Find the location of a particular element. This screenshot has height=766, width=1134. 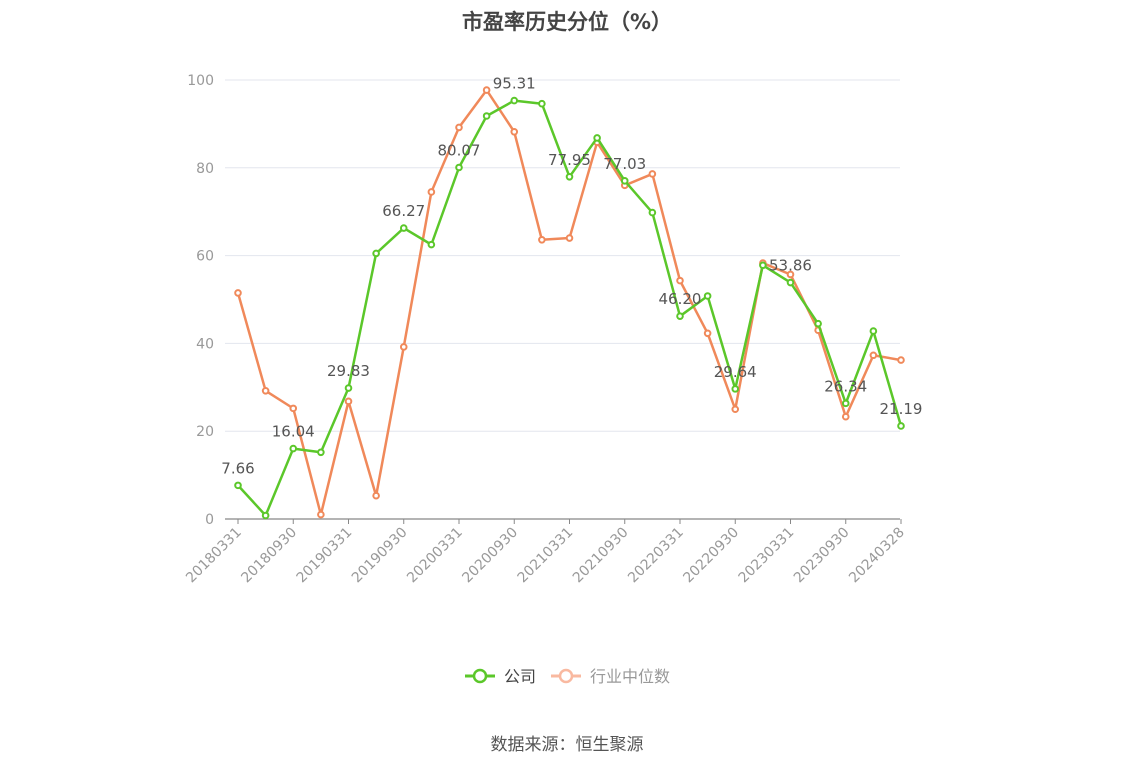

y-tick-label: 20 is located at coordinates (205, 432).